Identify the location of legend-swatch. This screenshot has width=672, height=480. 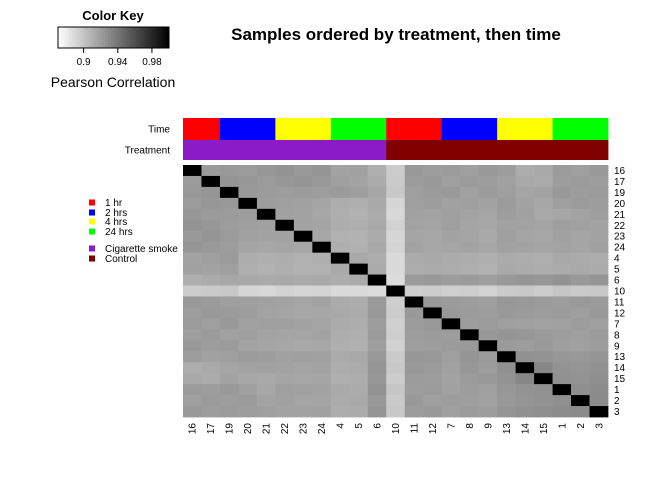
(92, 248).